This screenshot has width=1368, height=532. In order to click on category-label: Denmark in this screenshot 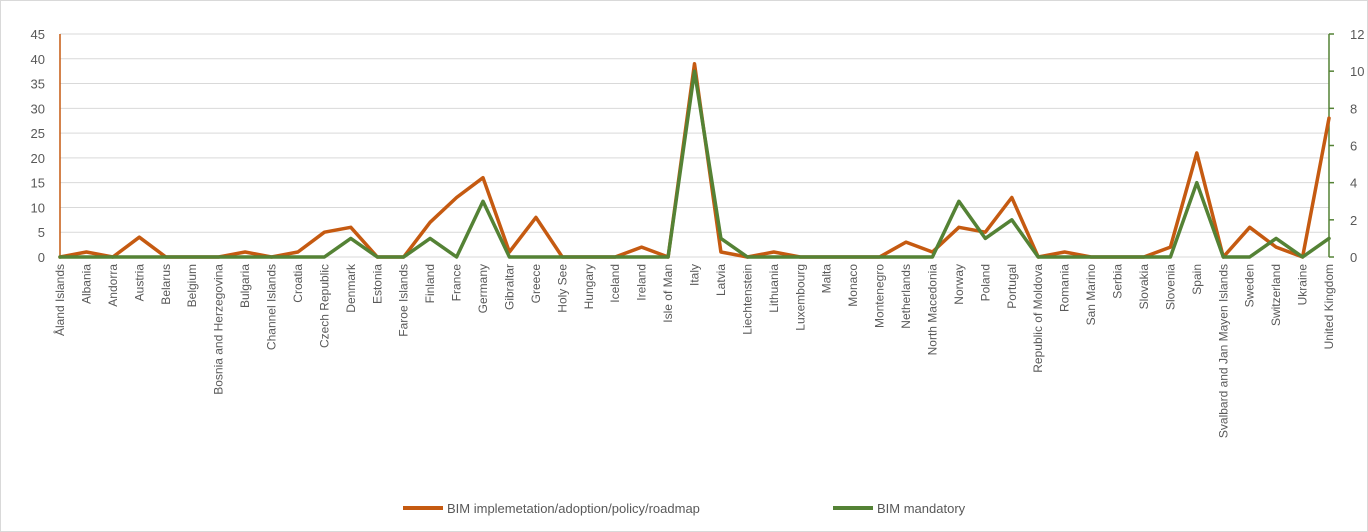, I will do `click(351, 288)`.